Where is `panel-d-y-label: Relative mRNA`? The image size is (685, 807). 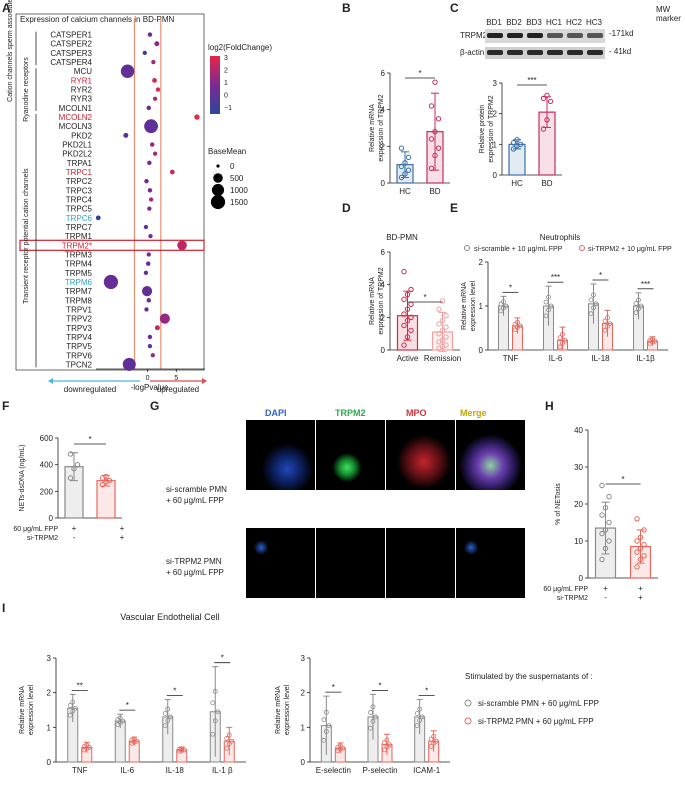
panel-d-y-label: Relative mRNA is located at coordinates (372, 301).